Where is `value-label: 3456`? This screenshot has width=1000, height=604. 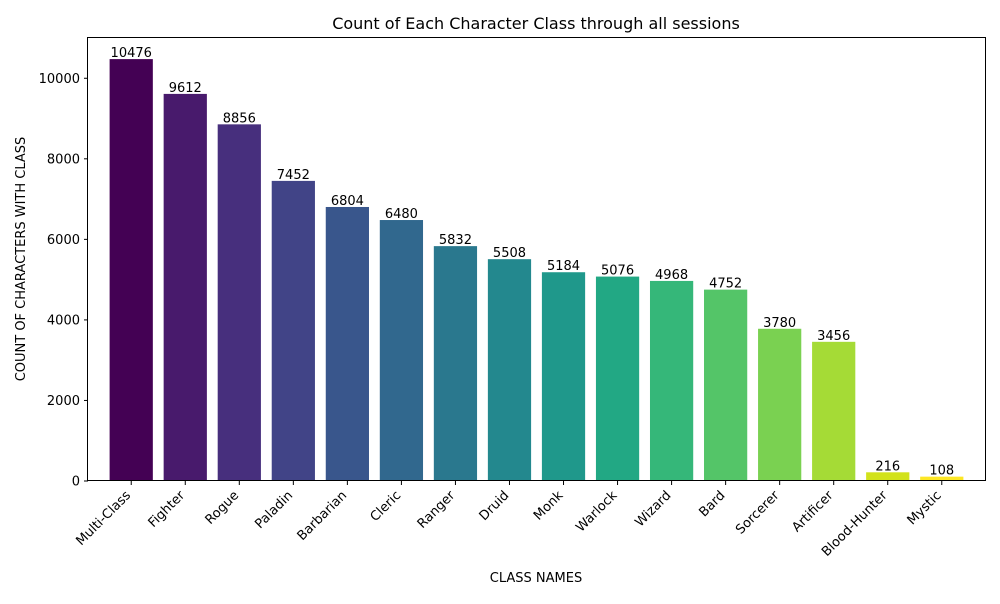
value-label: 3456 is located at coordinates (833, 336).